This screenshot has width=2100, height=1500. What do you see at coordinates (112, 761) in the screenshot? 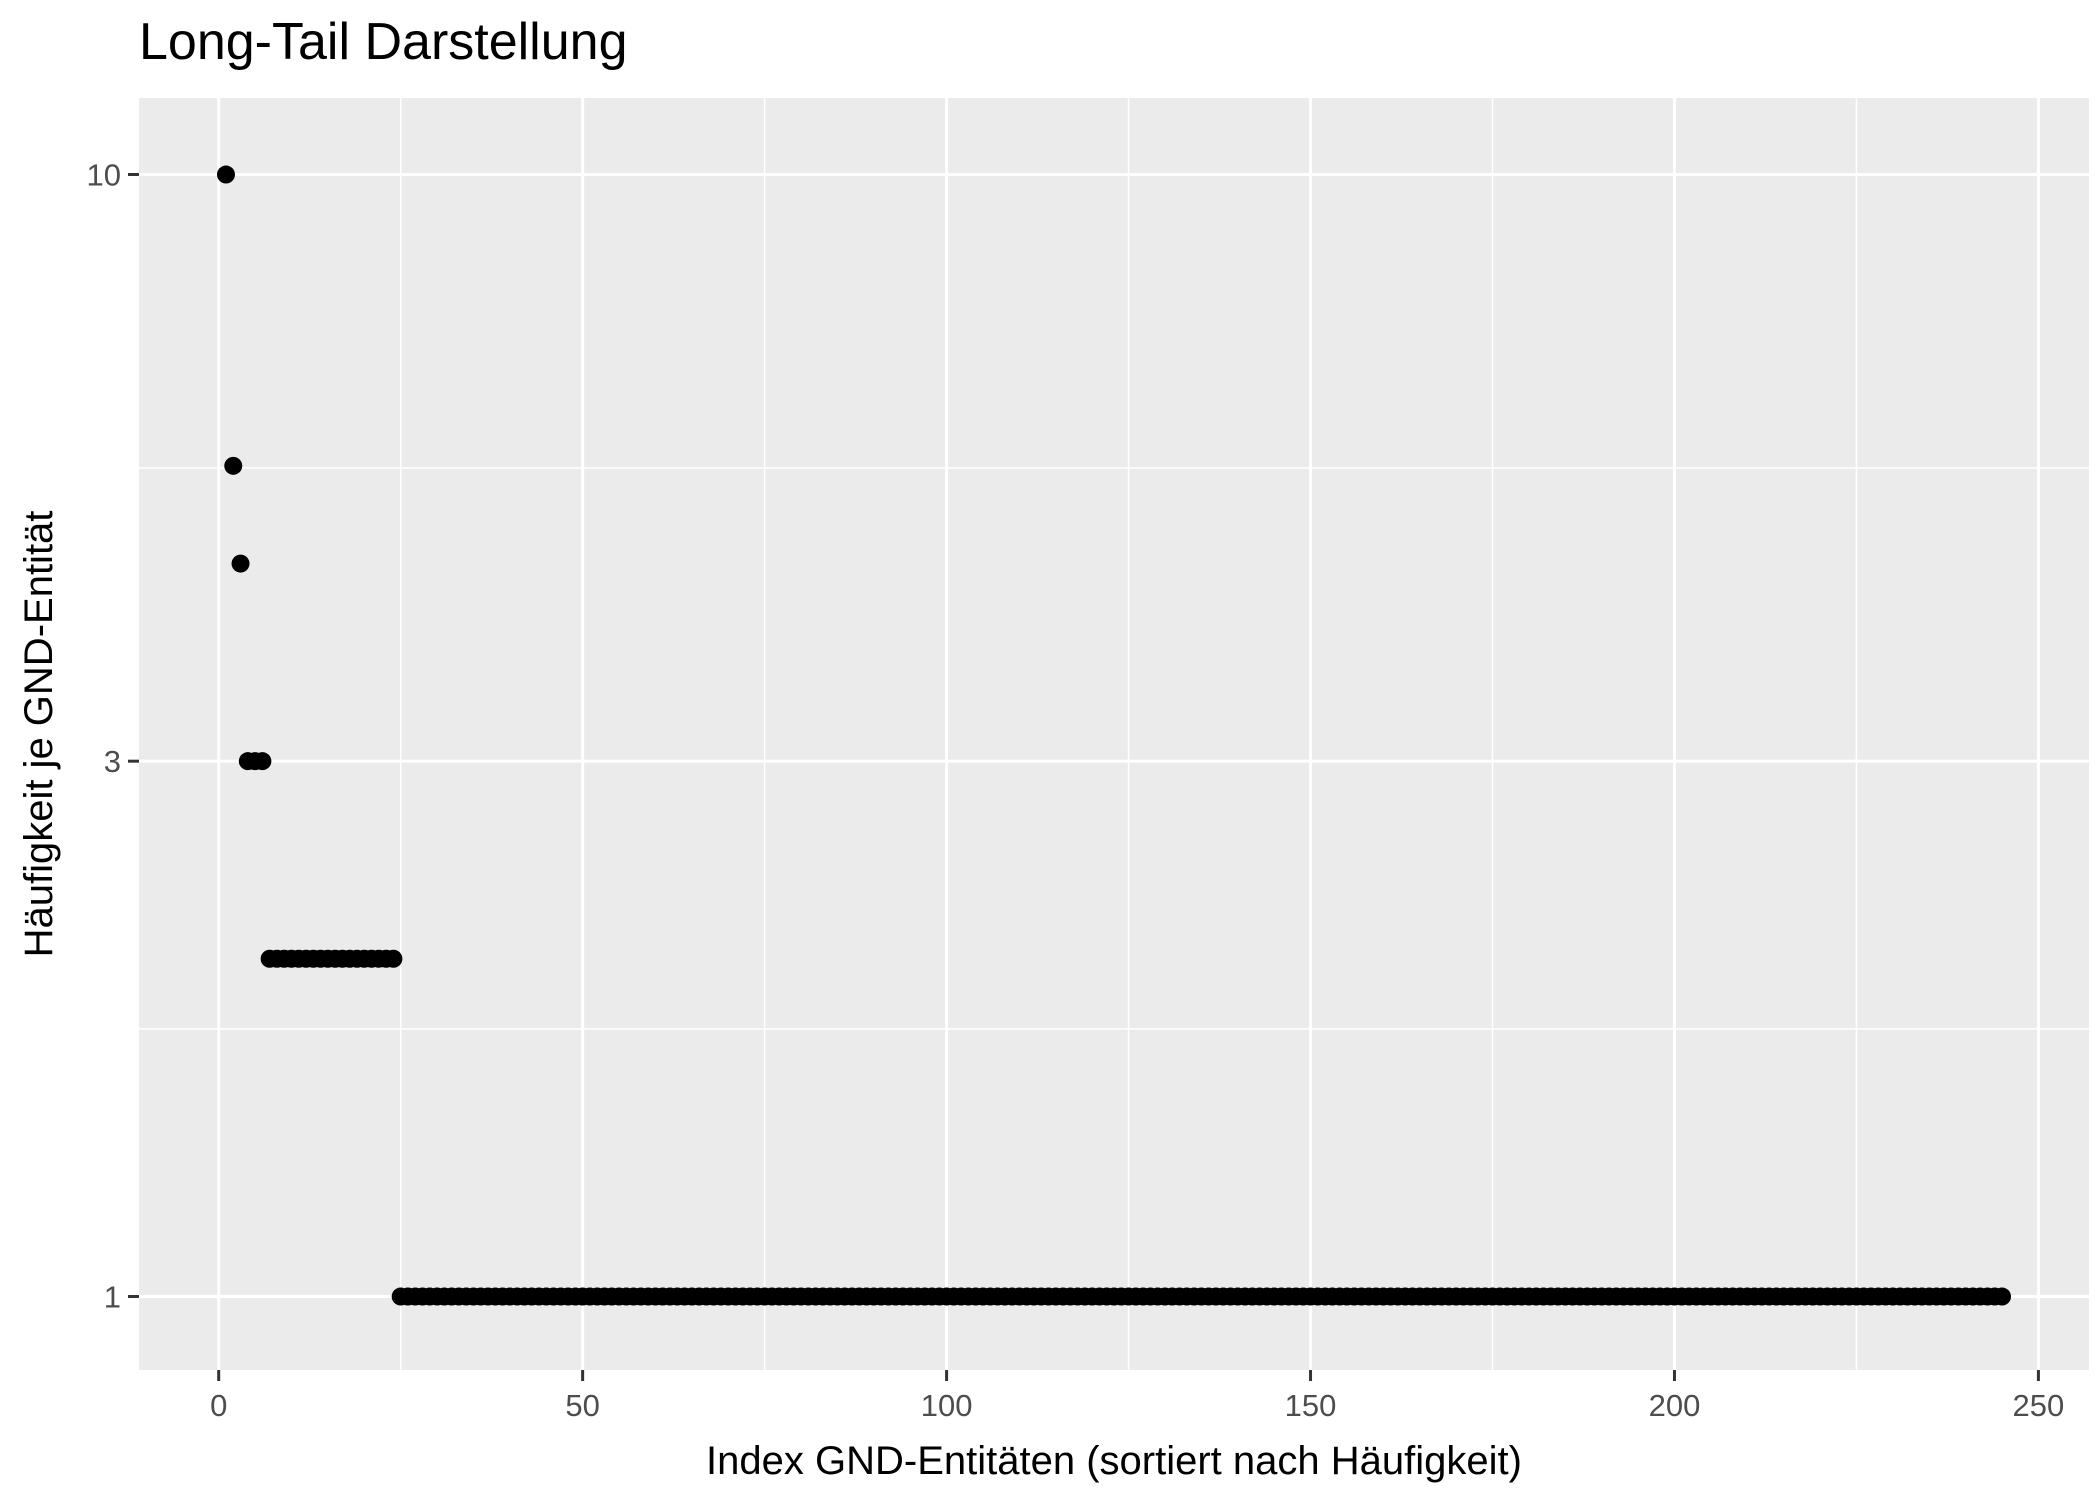
I see `y-tick-label: 3` at bounding box center [112, 761].